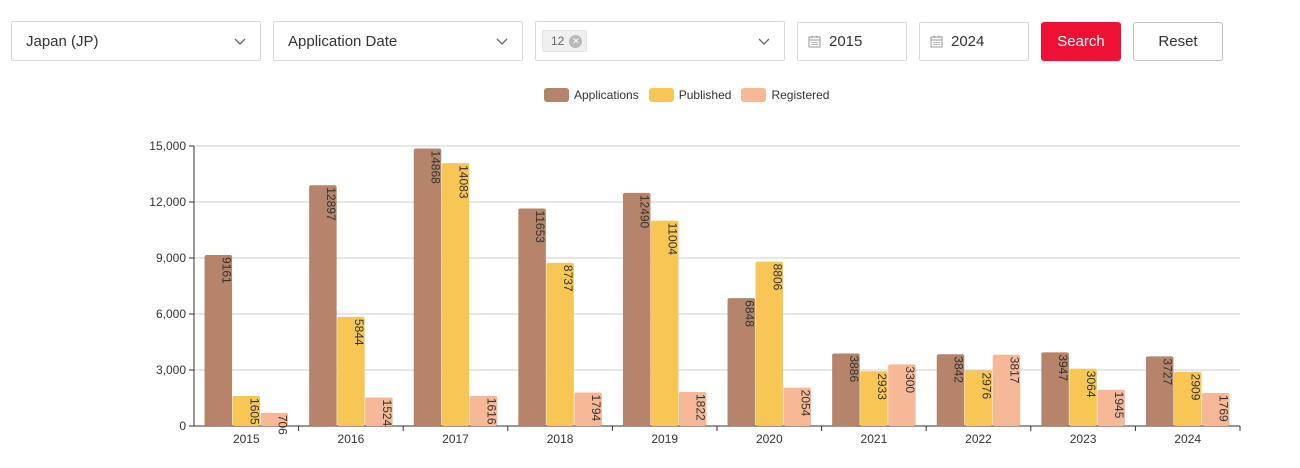  What do you see at coordinates (854, 368) in the screenshot?
I see `data-label: 3886` at bounding box center [854, 368].